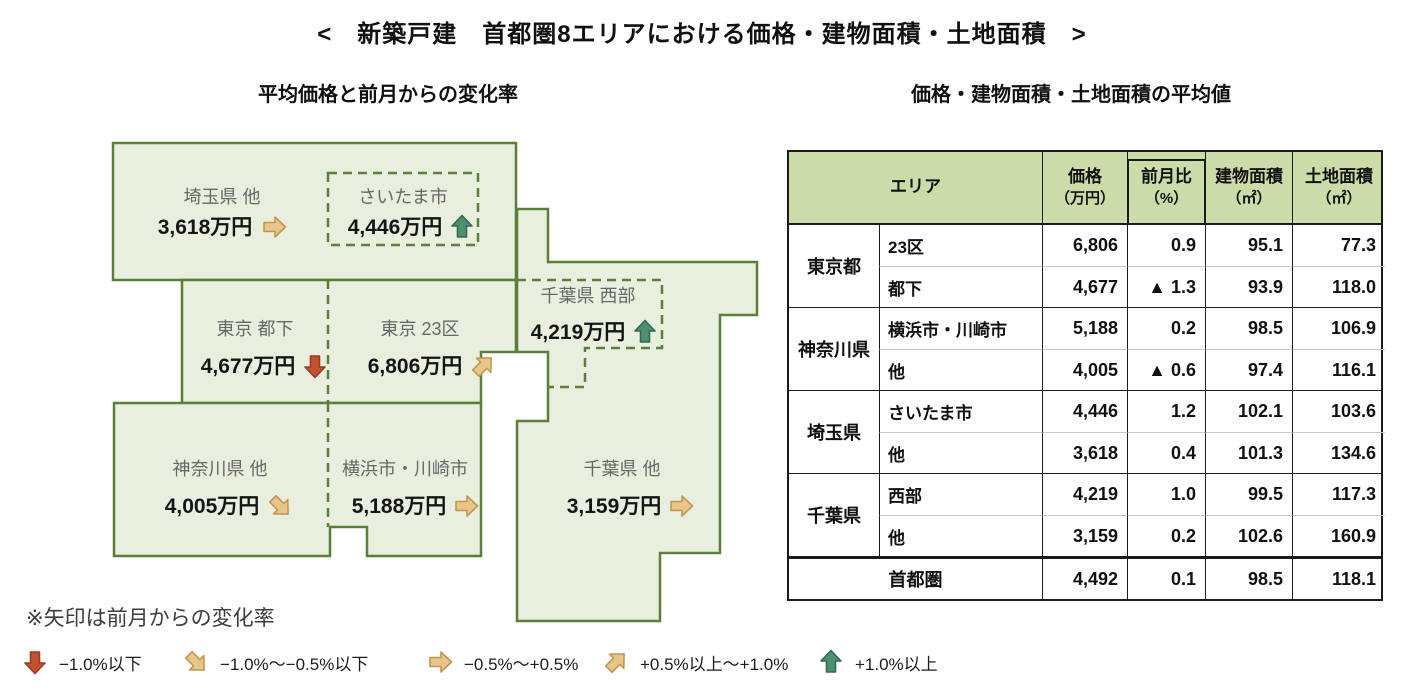 The height and width of the screenshot is (696, 1404). What do you see at coordinates (915, 580) in the screenshot?
I see `total-label-cell: 首都圏` at bounding box center [915, 580].